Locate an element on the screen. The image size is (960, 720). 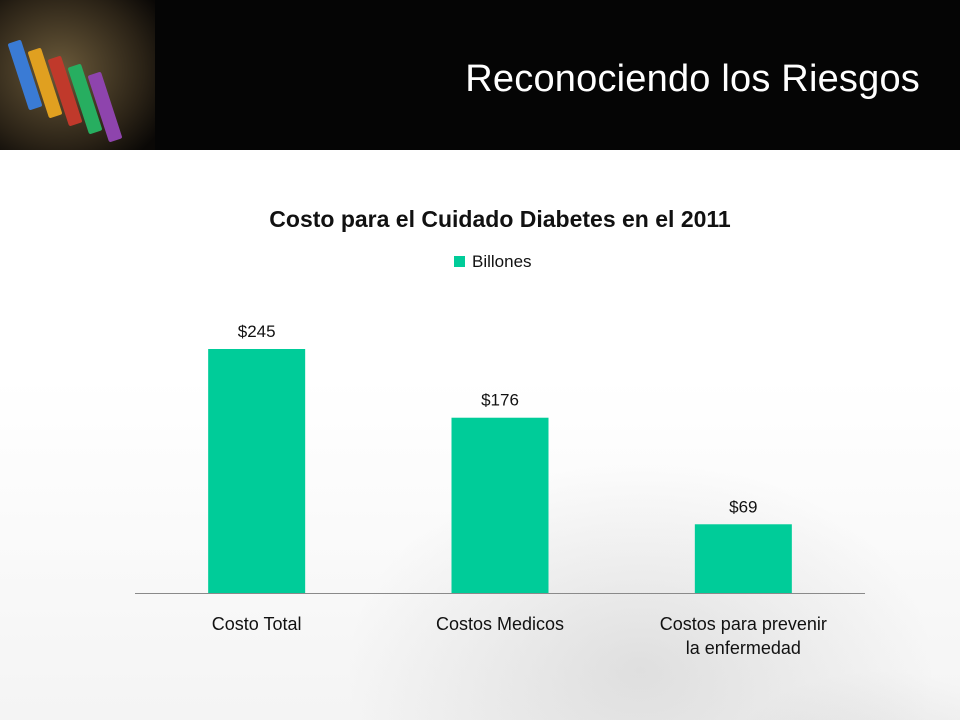
legend-label: Billones is located at coordinates (502, 261).